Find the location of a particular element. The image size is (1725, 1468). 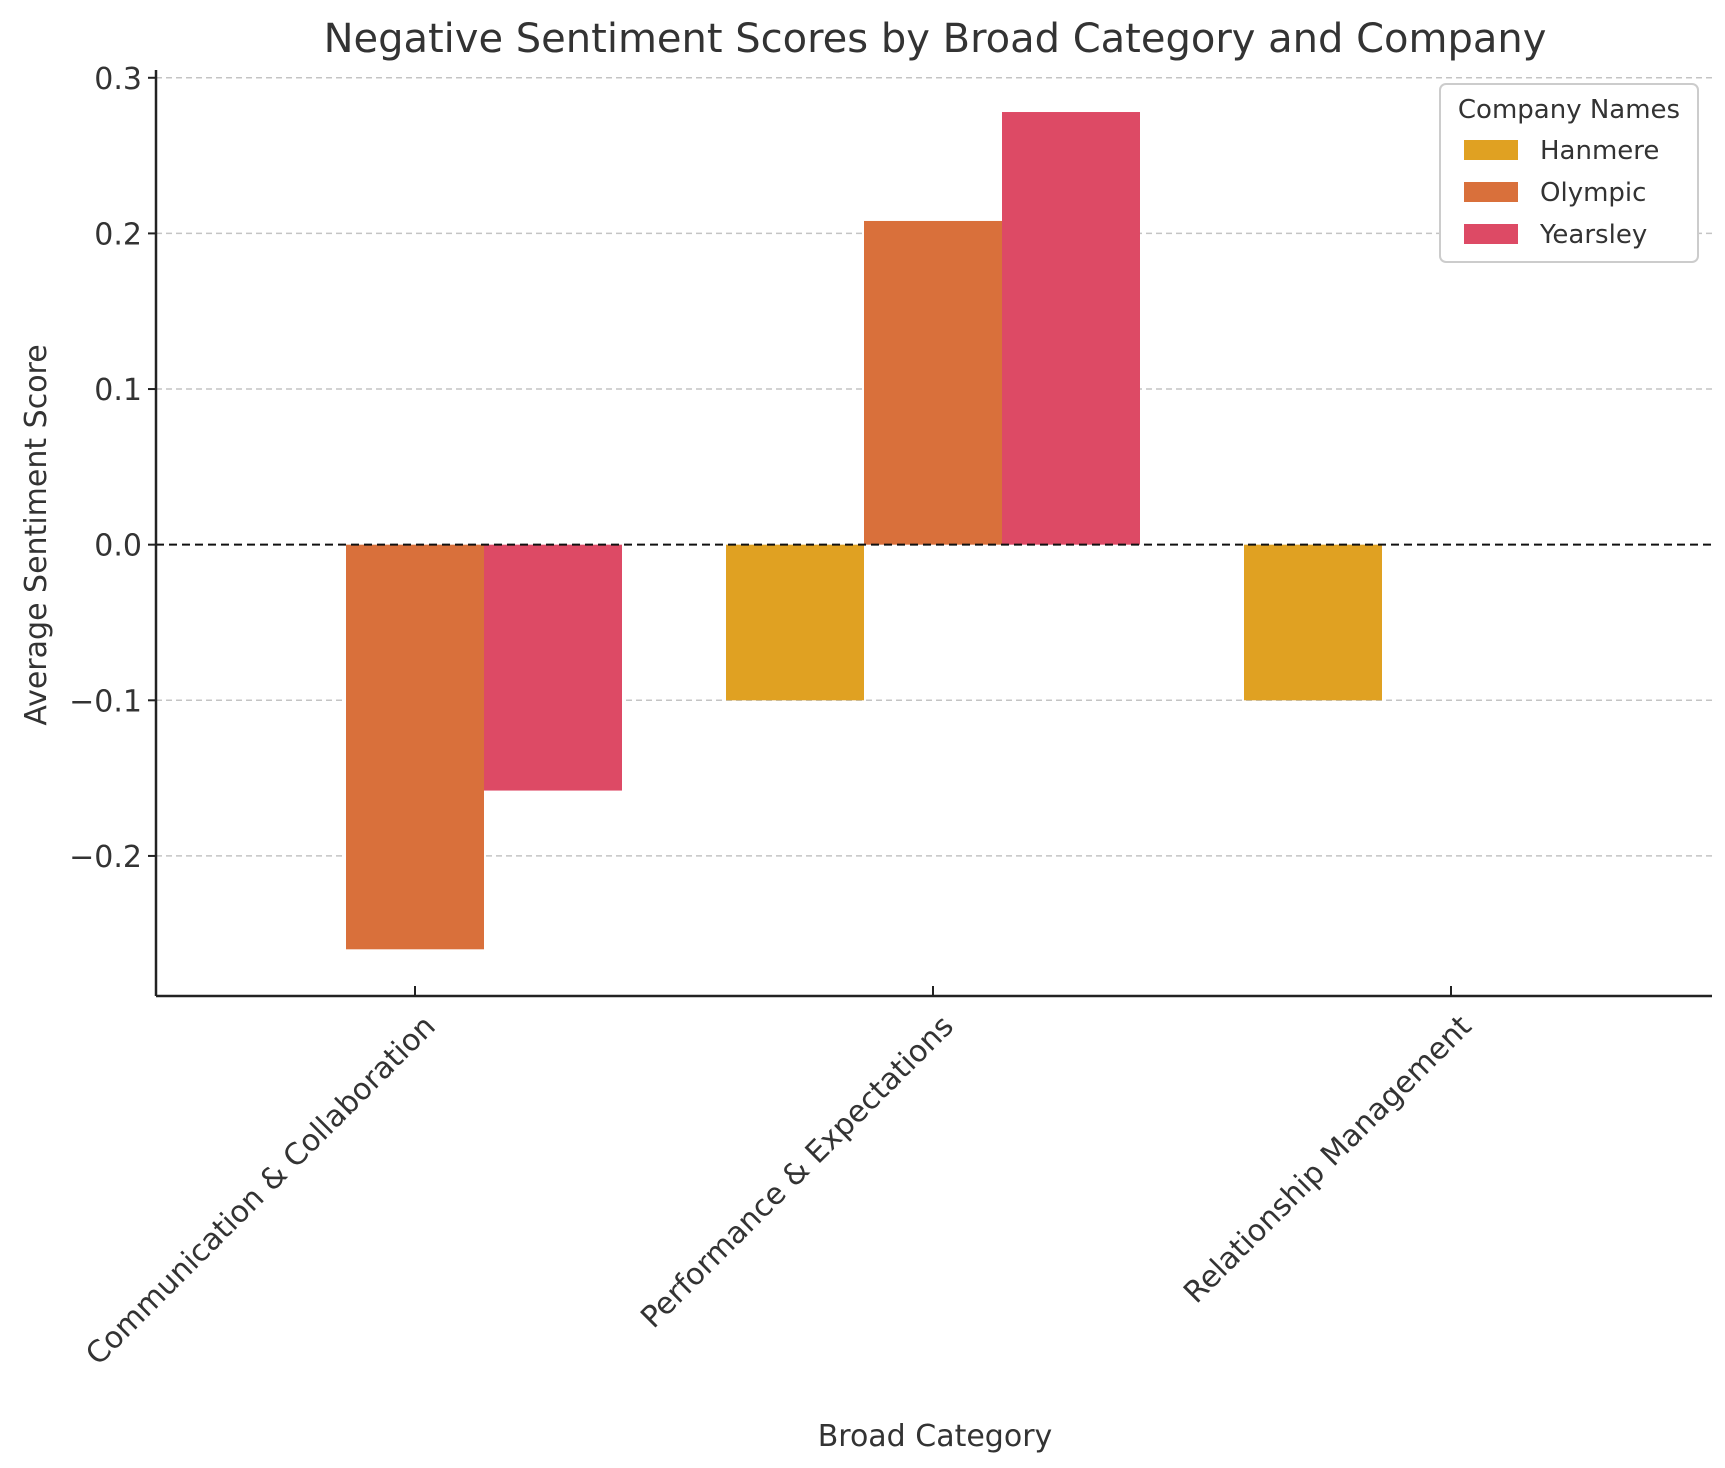

x-tick-label: Communication & Collaboration is located at coordinates (260, 1190).